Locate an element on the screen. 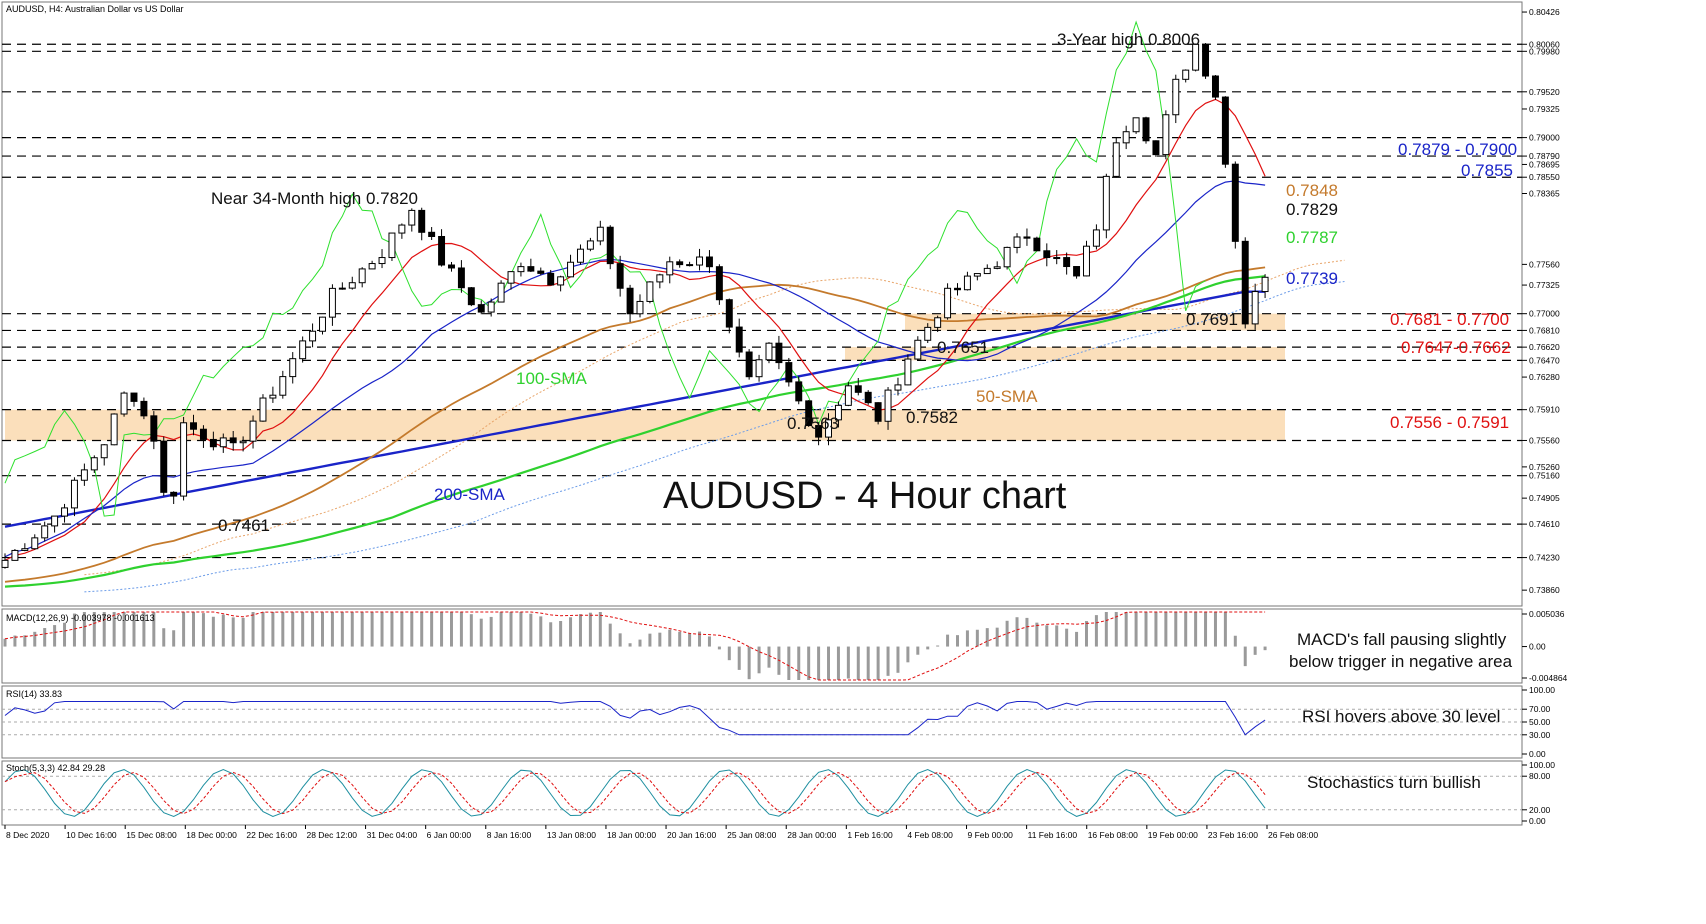  x-tick-label: 16 Feb 08:00 is located at coordinates (1113, 835).